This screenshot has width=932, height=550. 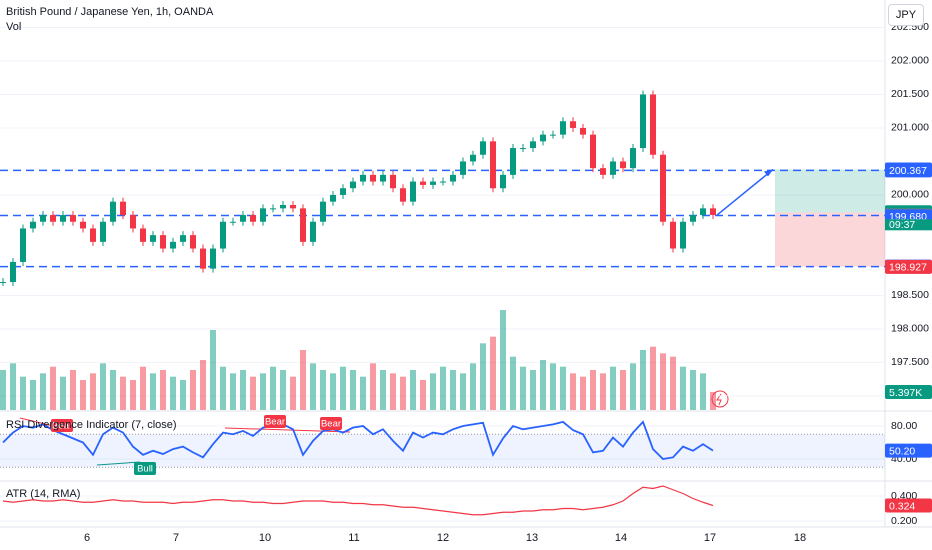 I want to click on x-tick-label: 7, so click(x=176, y=538).